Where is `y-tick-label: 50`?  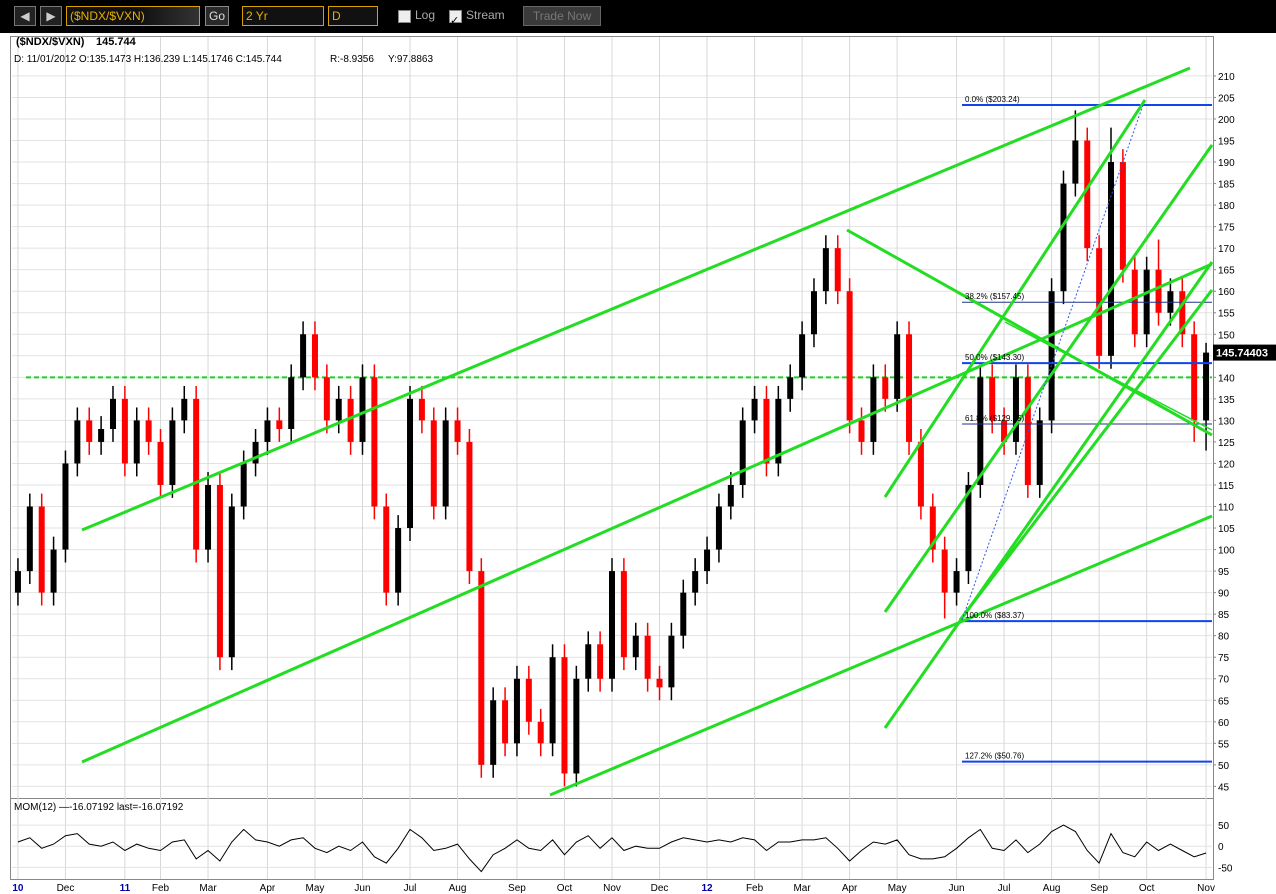
y-tick-label: 50 is located at coordinates (1224, 826).